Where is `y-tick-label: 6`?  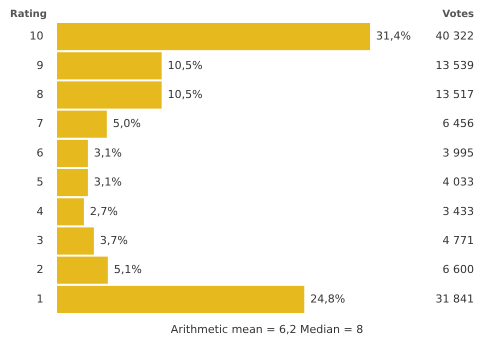 y-tick-label: 6 is located at coordinates (40, 153).